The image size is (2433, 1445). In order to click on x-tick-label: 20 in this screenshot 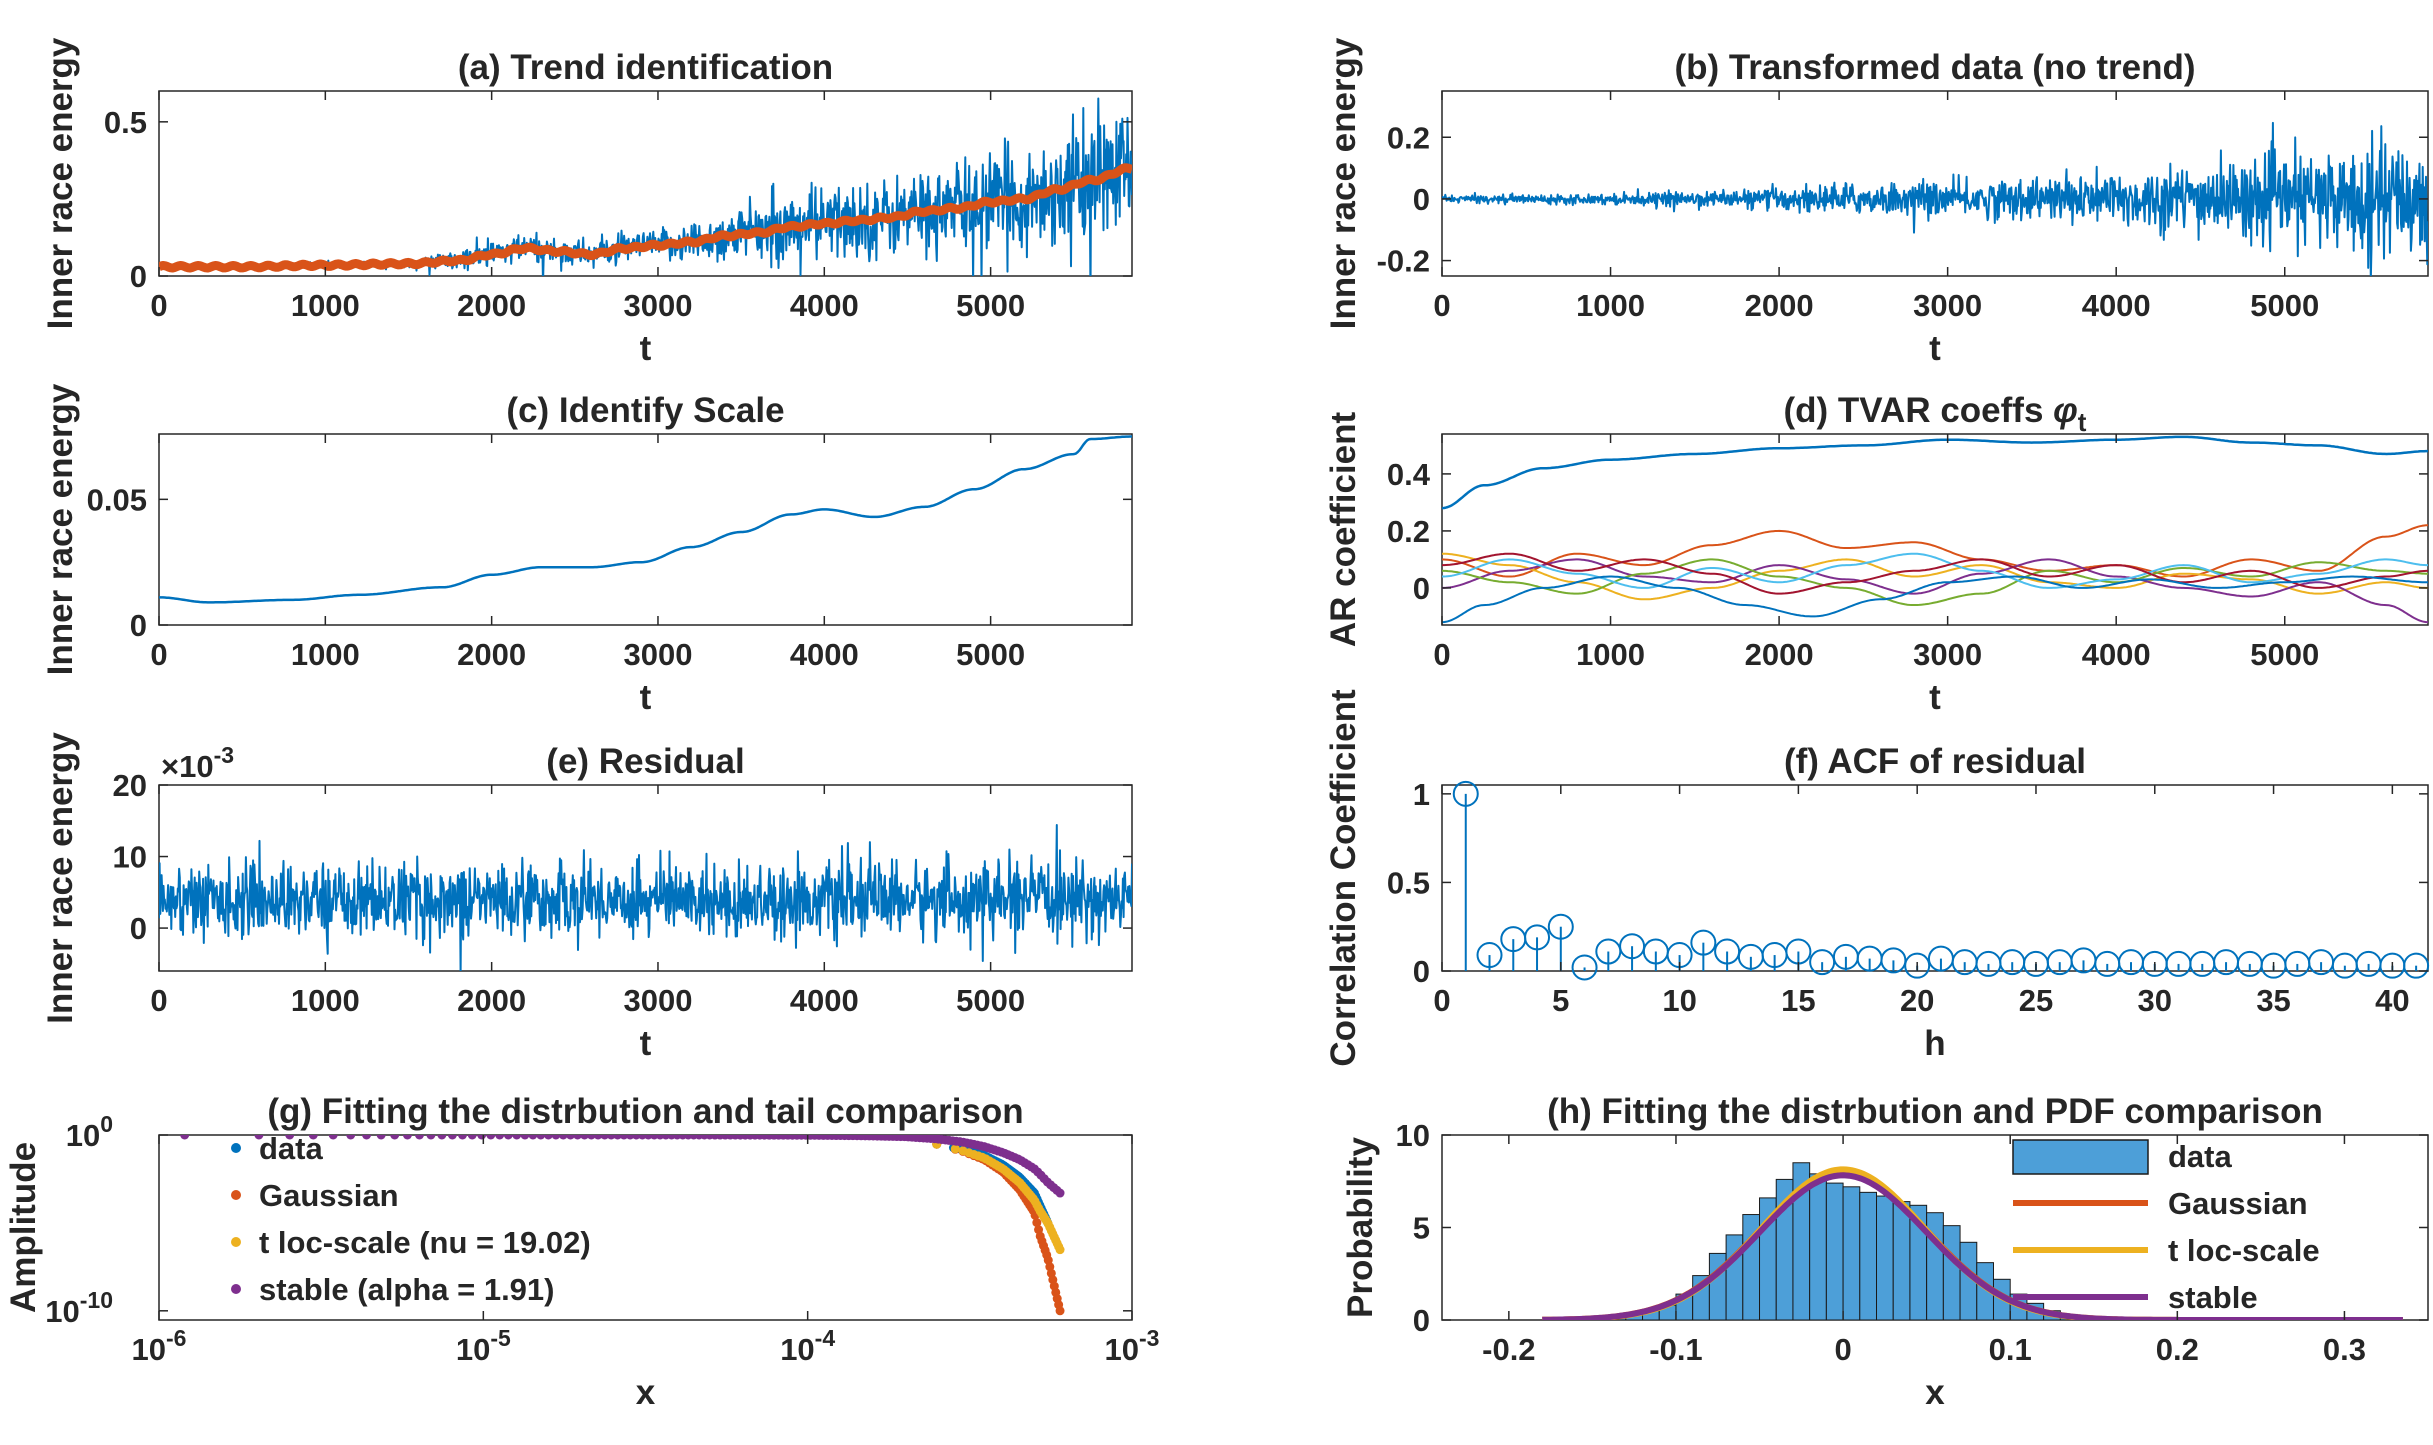, I will do `click(1917, 1000)`.